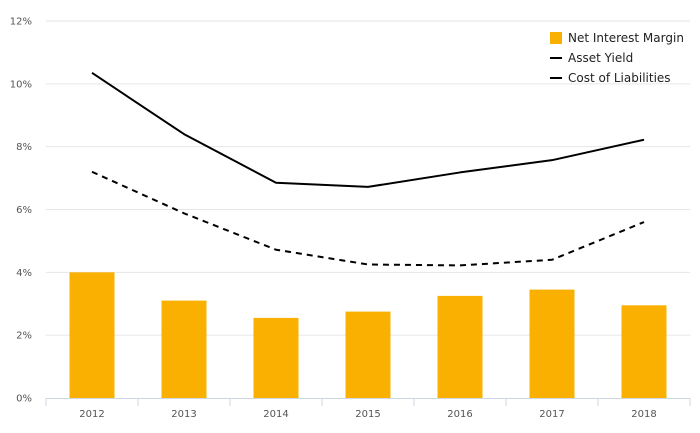 The width and height of the screenshot is (700, 433). I want to click on x-tick-label: 2013, so click(183, 414).